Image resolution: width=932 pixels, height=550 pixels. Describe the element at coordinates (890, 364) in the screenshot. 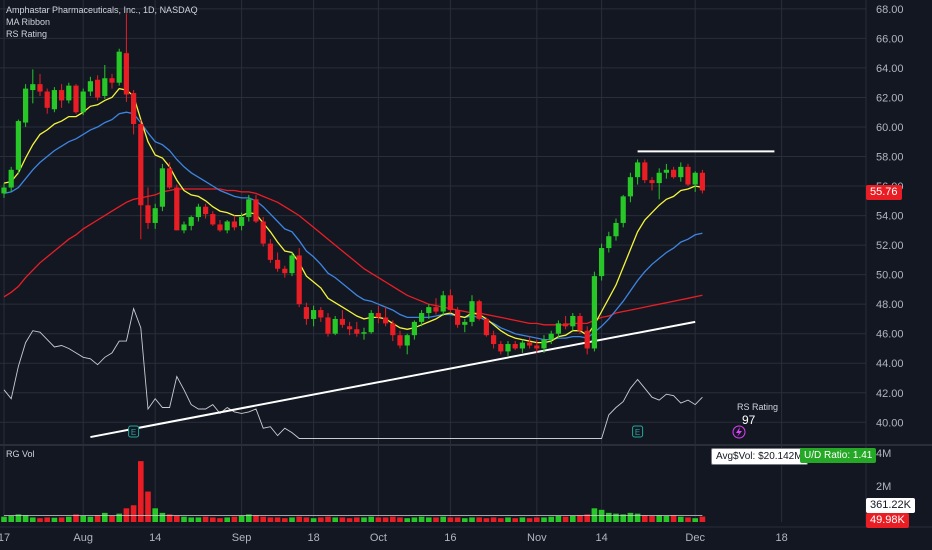

I see `price-tick-label: 44.00` at that location.